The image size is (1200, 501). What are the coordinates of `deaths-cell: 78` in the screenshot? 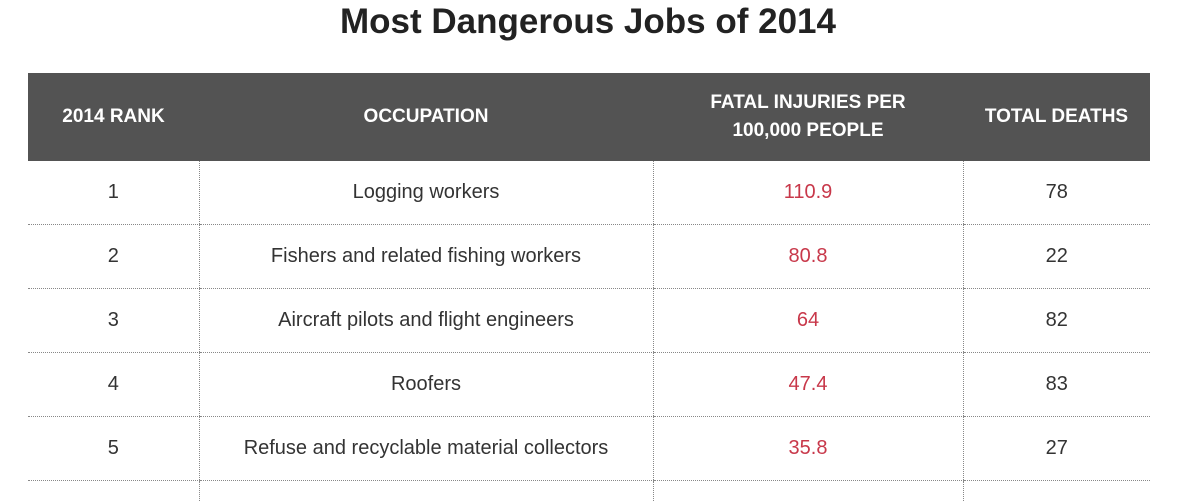 It's located at (1056, 193).